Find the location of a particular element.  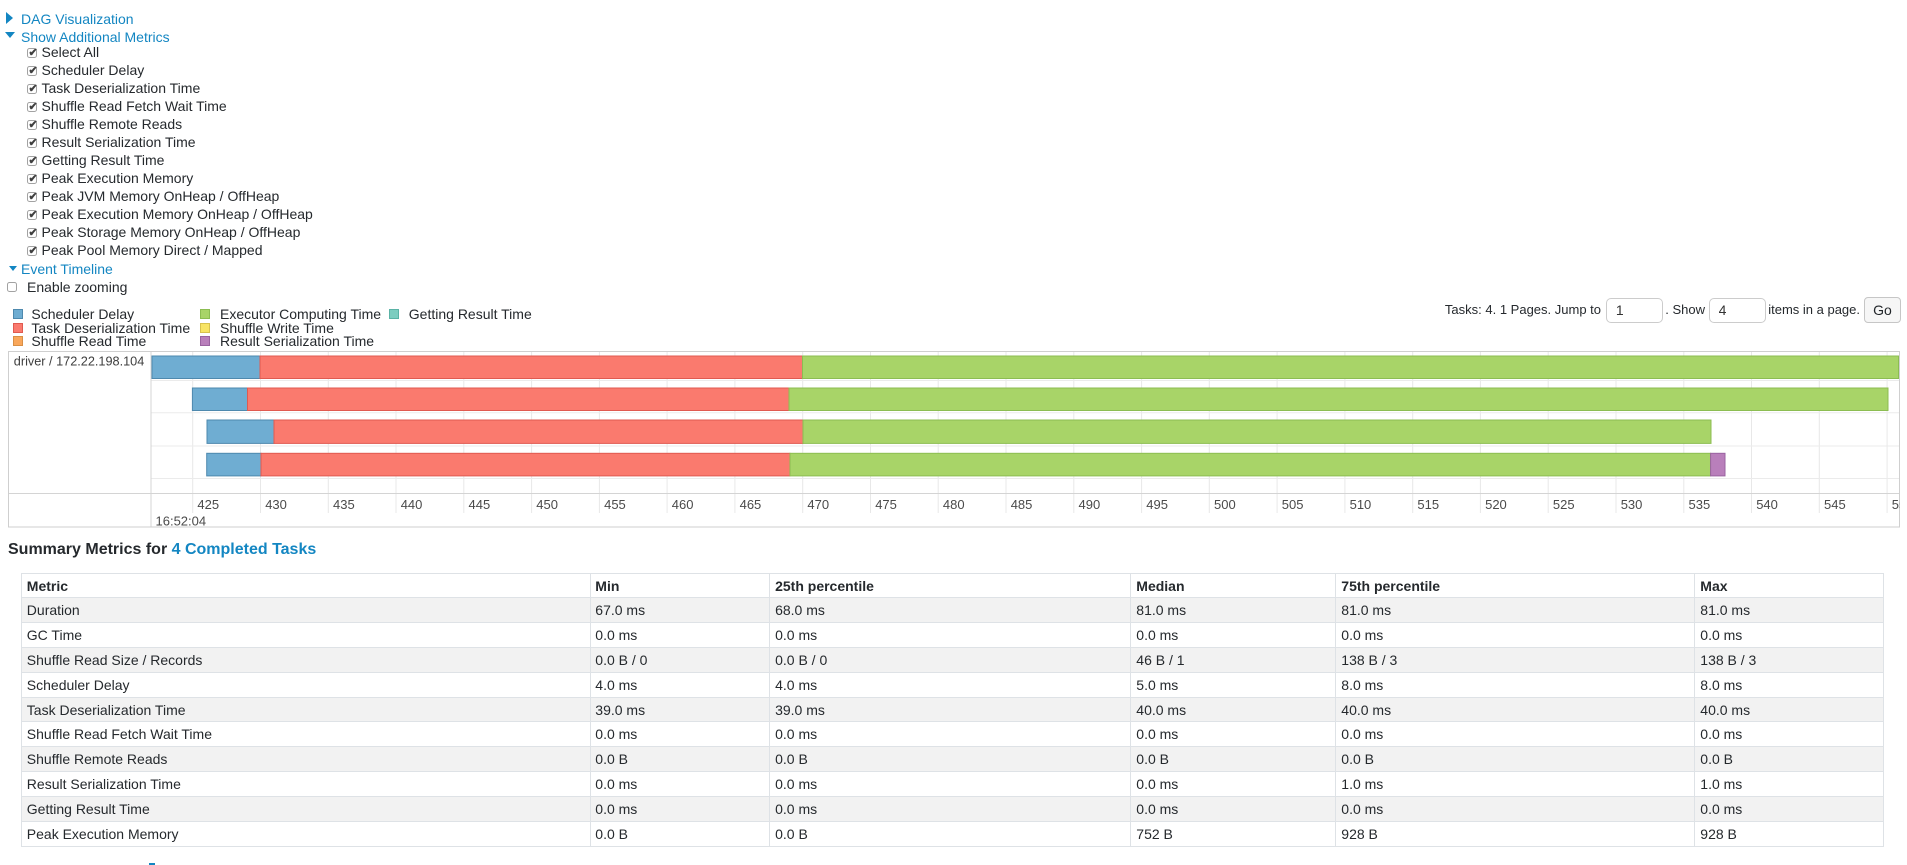

svg-text: 485 is located at coordinates (1022, 504).